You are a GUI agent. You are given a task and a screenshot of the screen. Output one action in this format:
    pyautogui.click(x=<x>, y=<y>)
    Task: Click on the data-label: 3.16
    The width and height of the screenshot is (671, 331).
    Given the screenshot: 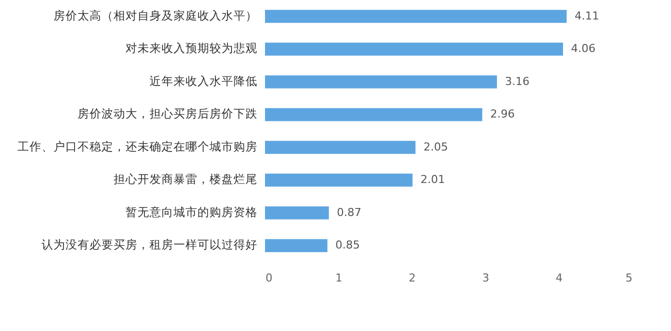 What is the action you would take?
    pyautogui.click(x=517, y=81)
    